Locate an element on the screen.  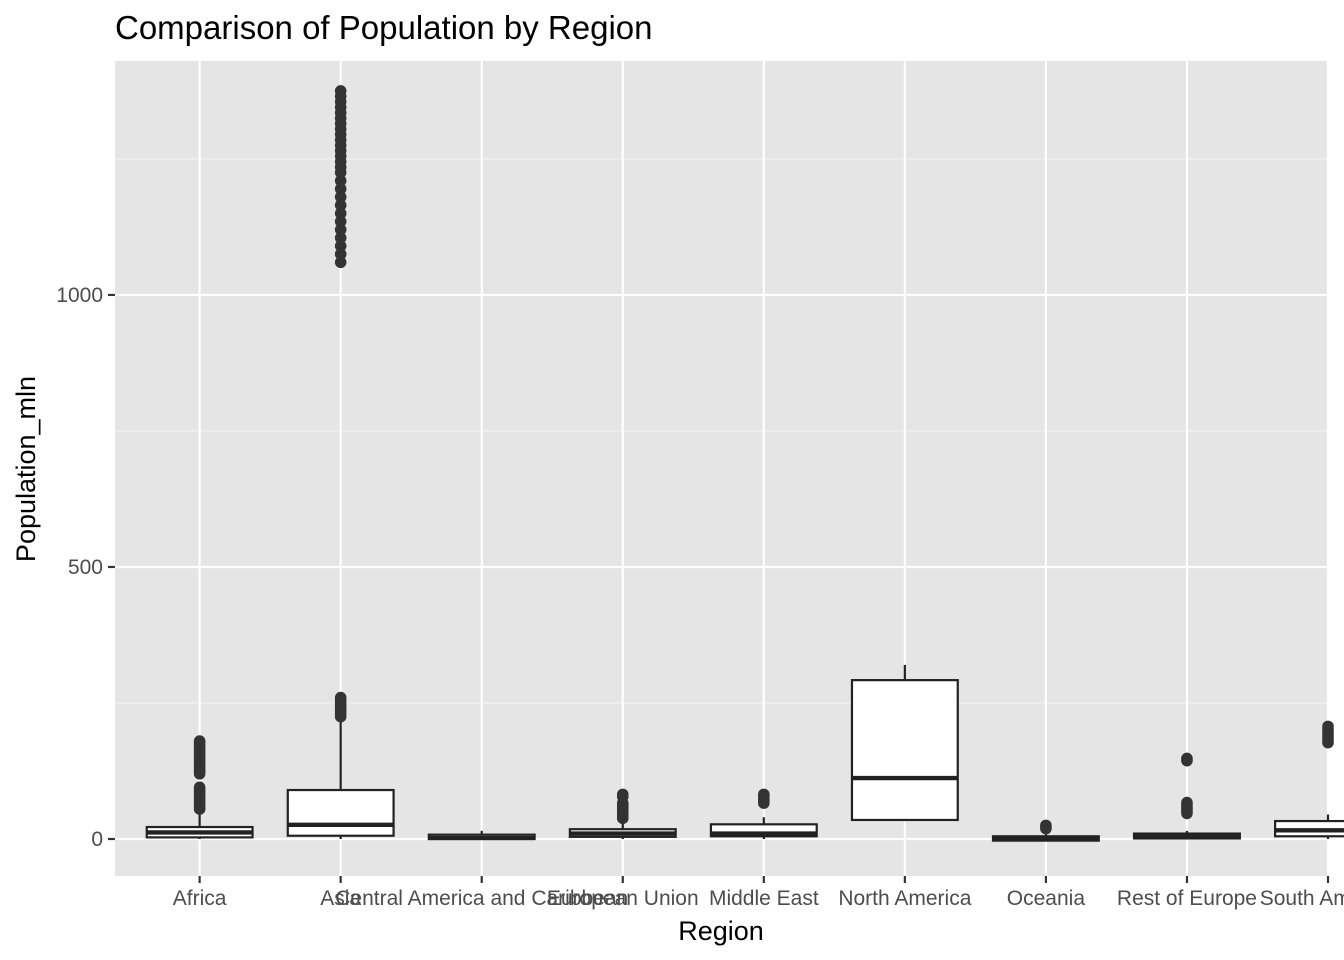
chart-title: Comparison of Population by Region is located at coordinates (384, 27).